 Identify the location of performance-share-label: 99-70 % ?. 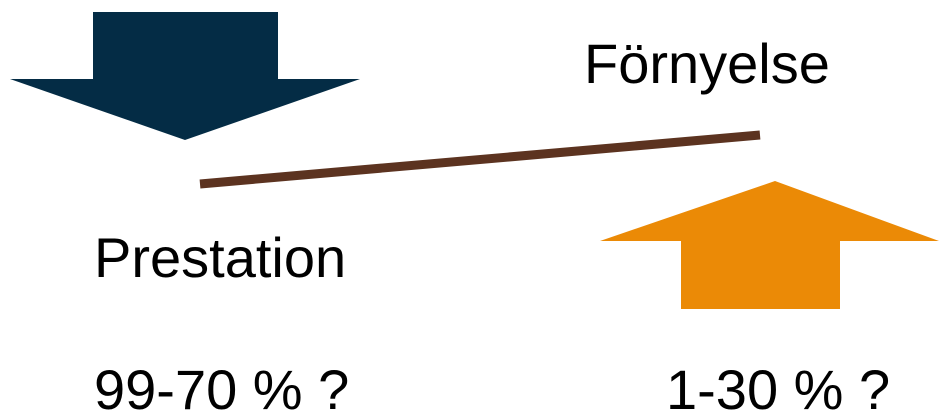
(222, 385).